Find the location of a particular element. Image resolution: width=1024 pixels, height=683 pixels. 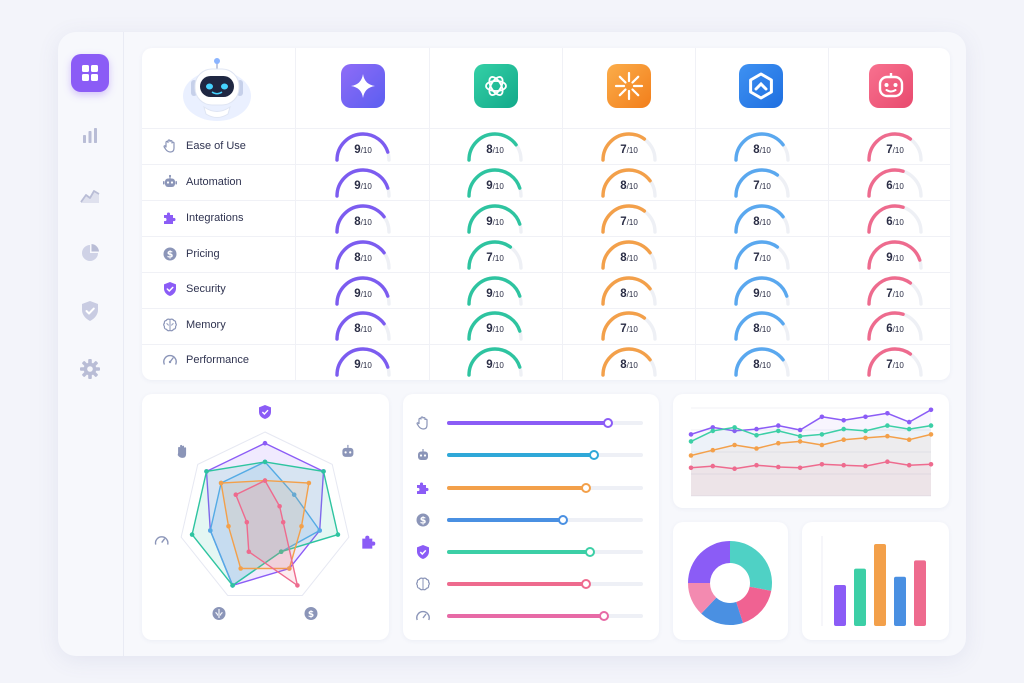

brain-icon is located at coordinates (219, 613).